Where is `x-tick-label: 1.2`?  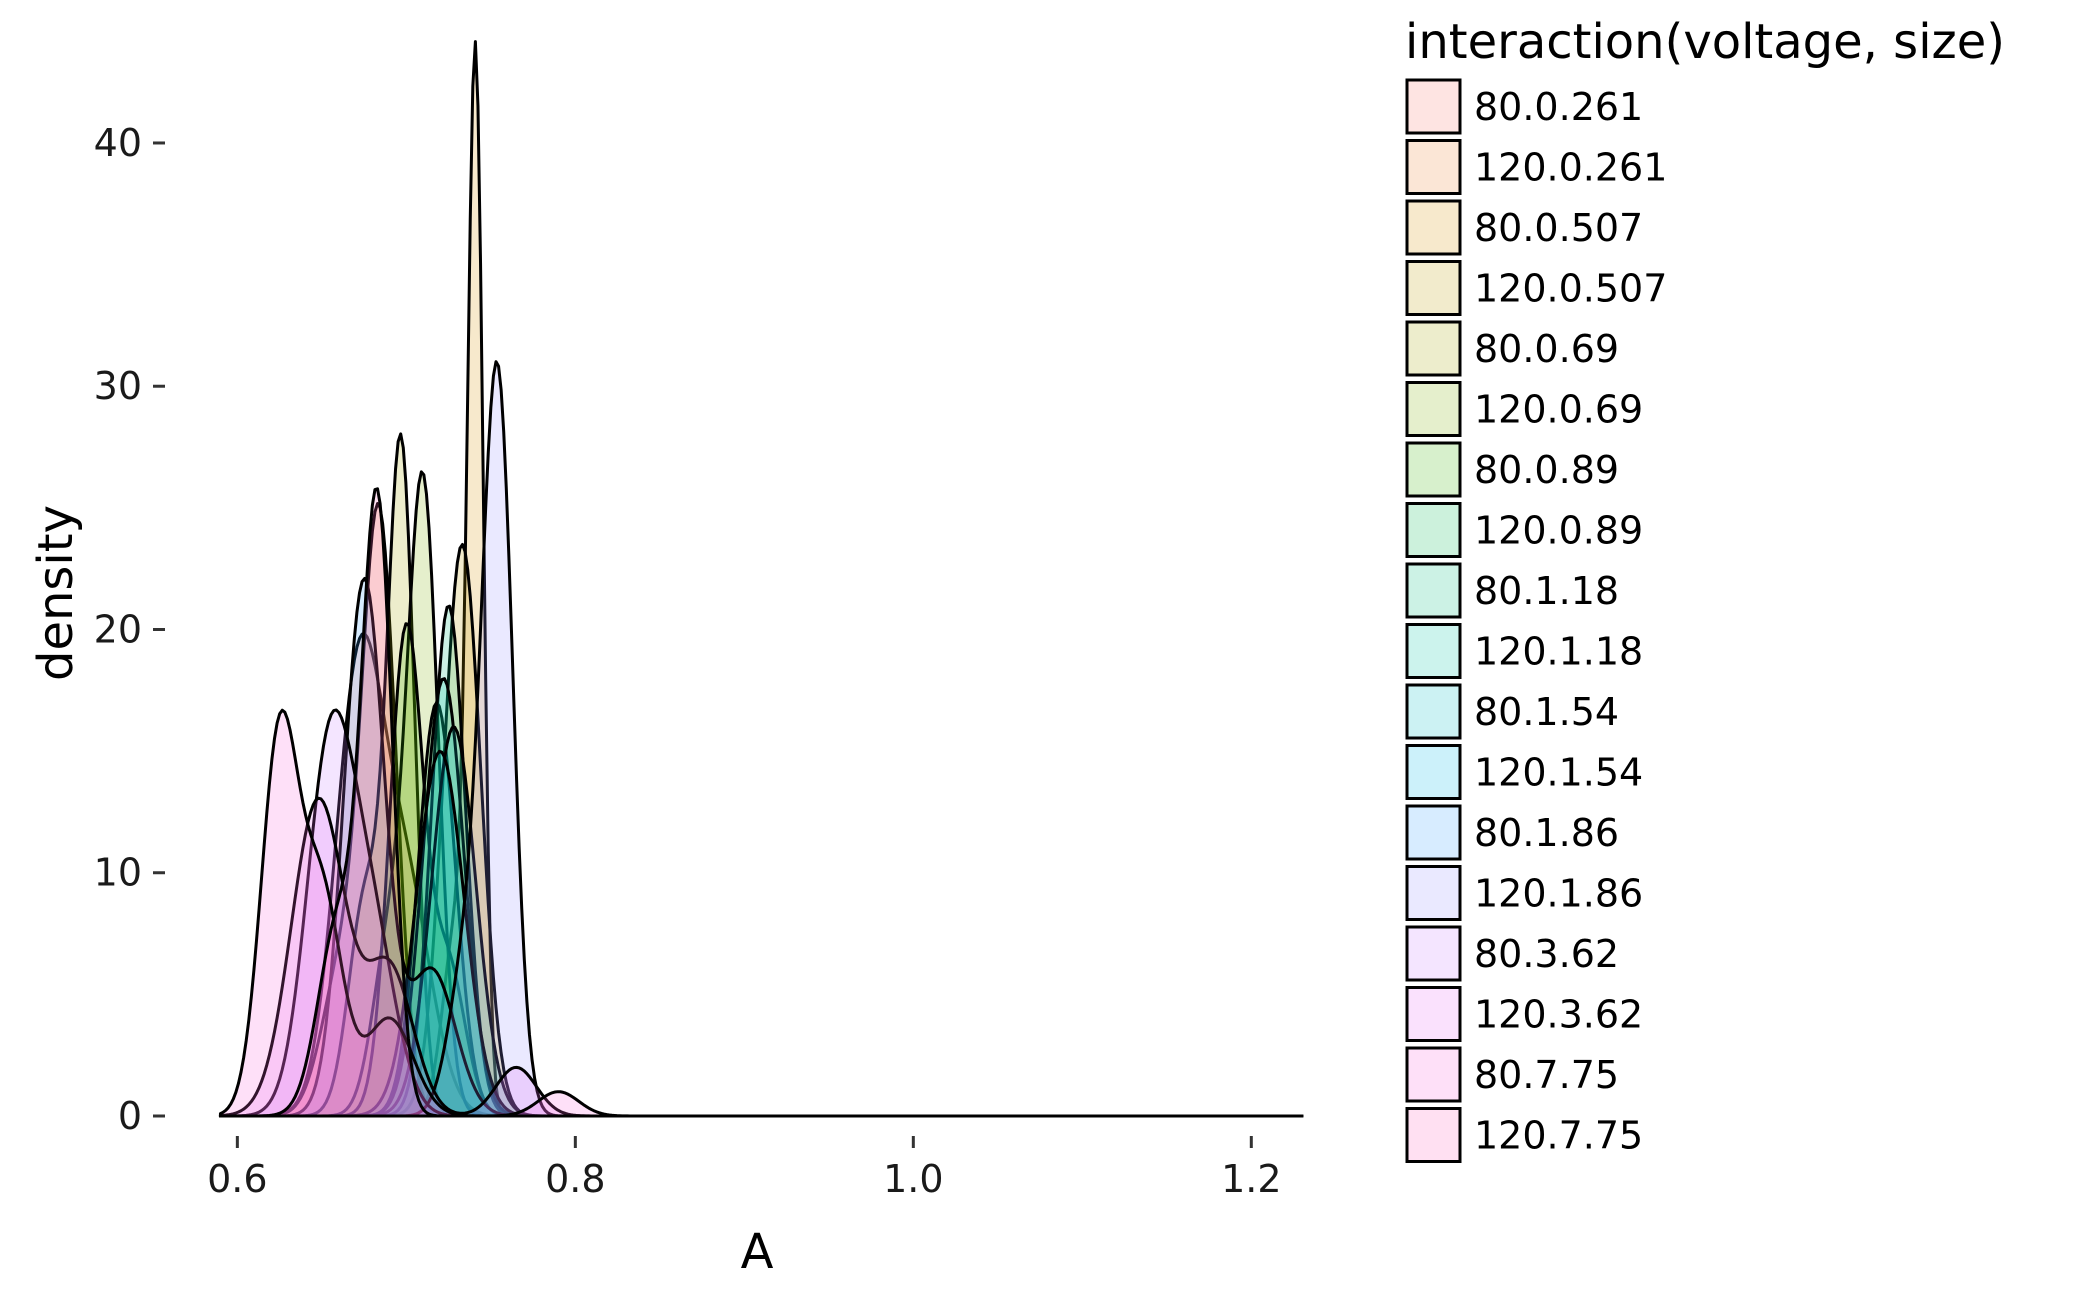
x-tick-label: 1.2 is located at coordinates (1251, 1179).